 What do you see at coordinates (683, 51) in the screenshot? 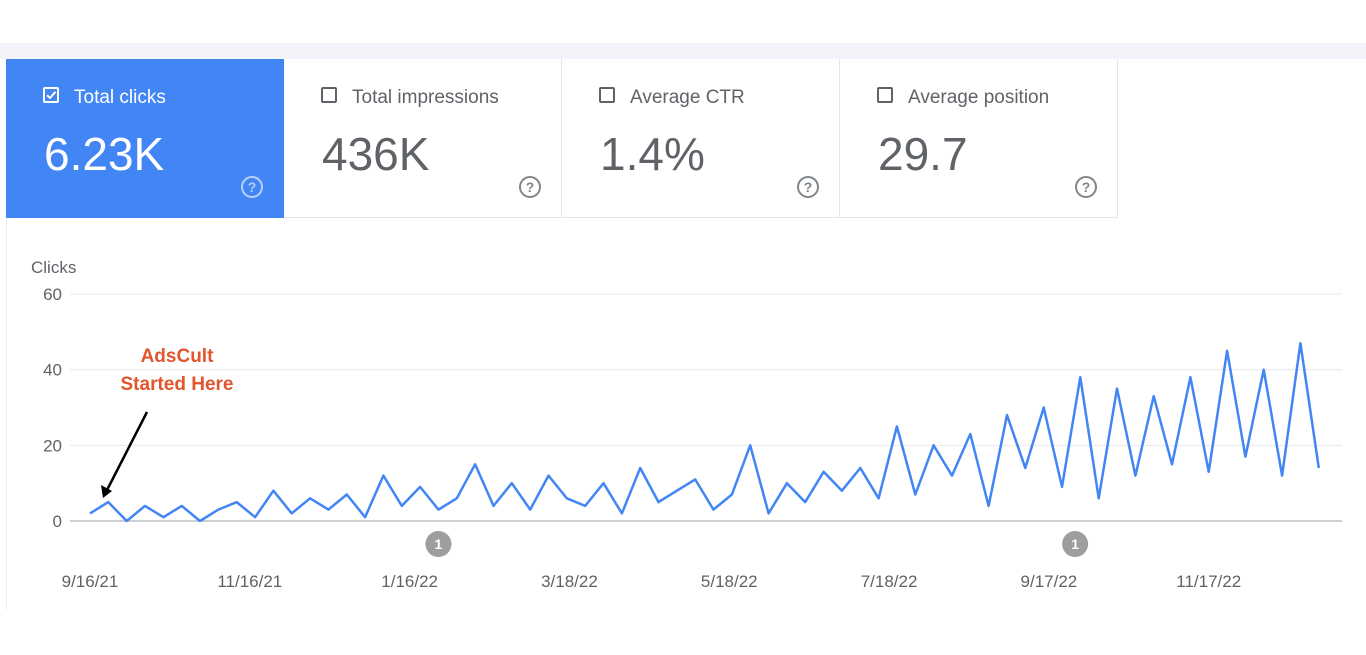
I see `top-band` at bounding box center [683, 51].